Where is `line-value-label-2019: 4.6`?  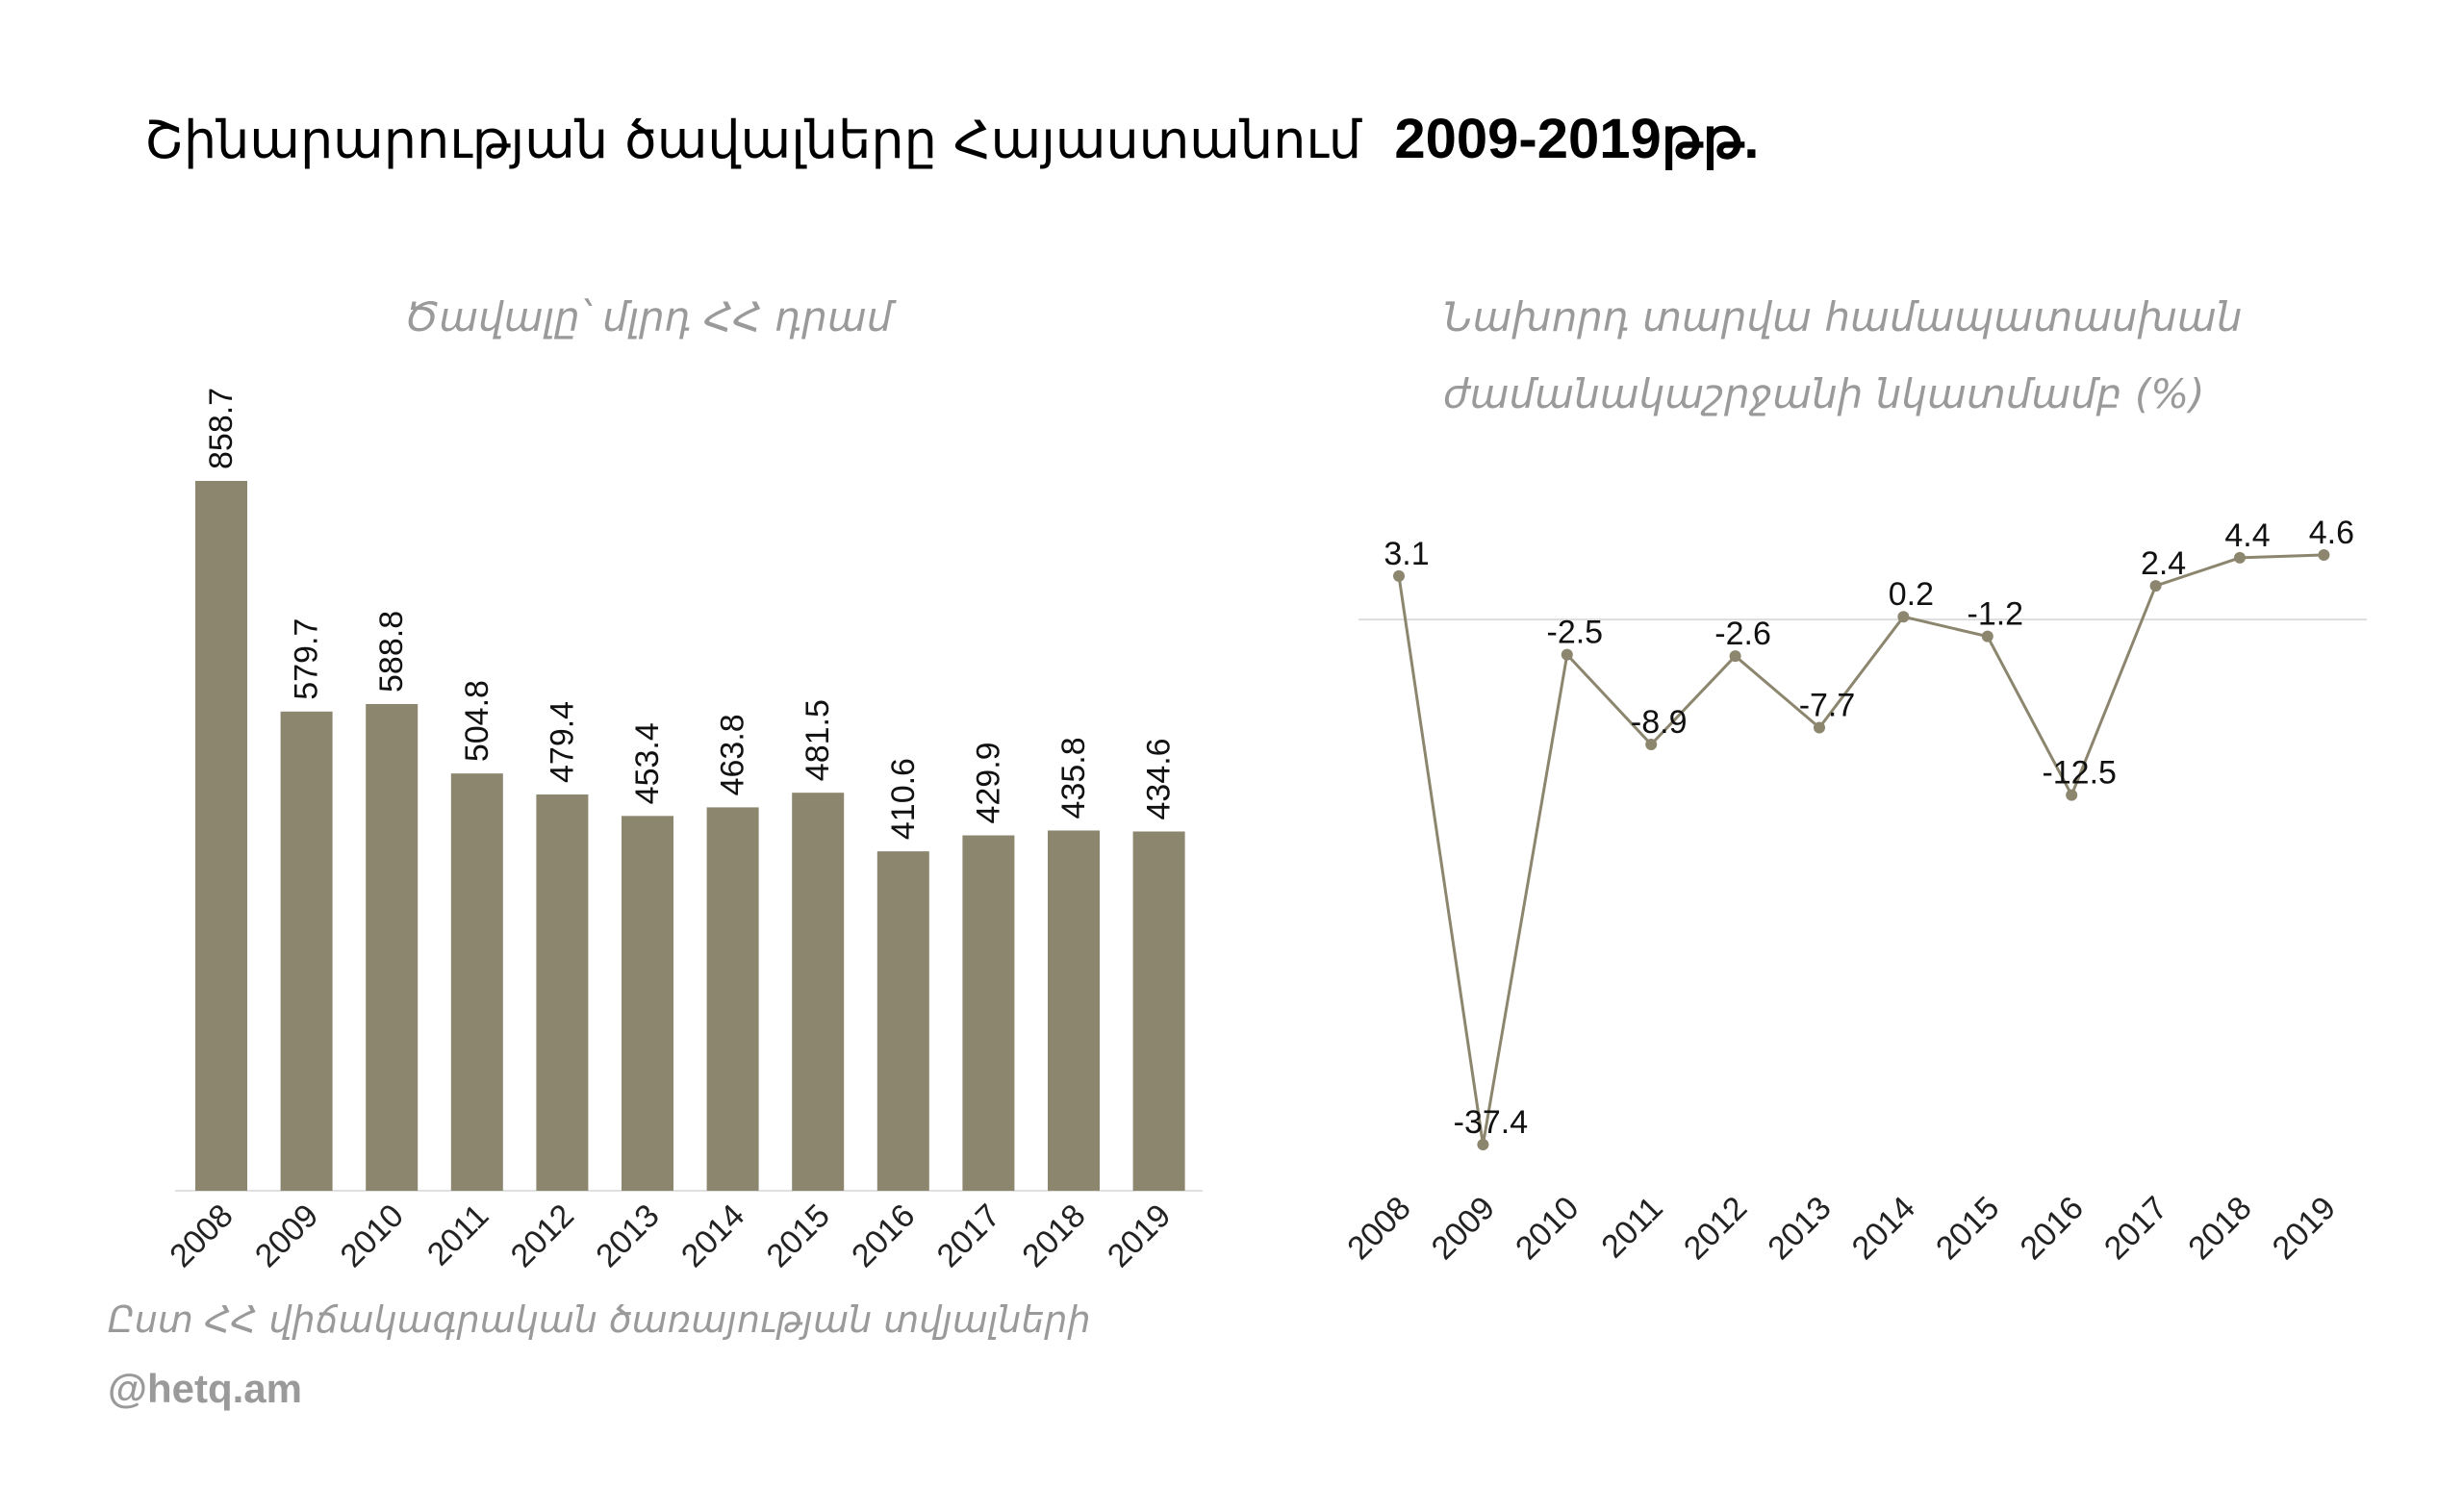
line-value-label-2019: 4.6 is located at coordinates (2331, 533).